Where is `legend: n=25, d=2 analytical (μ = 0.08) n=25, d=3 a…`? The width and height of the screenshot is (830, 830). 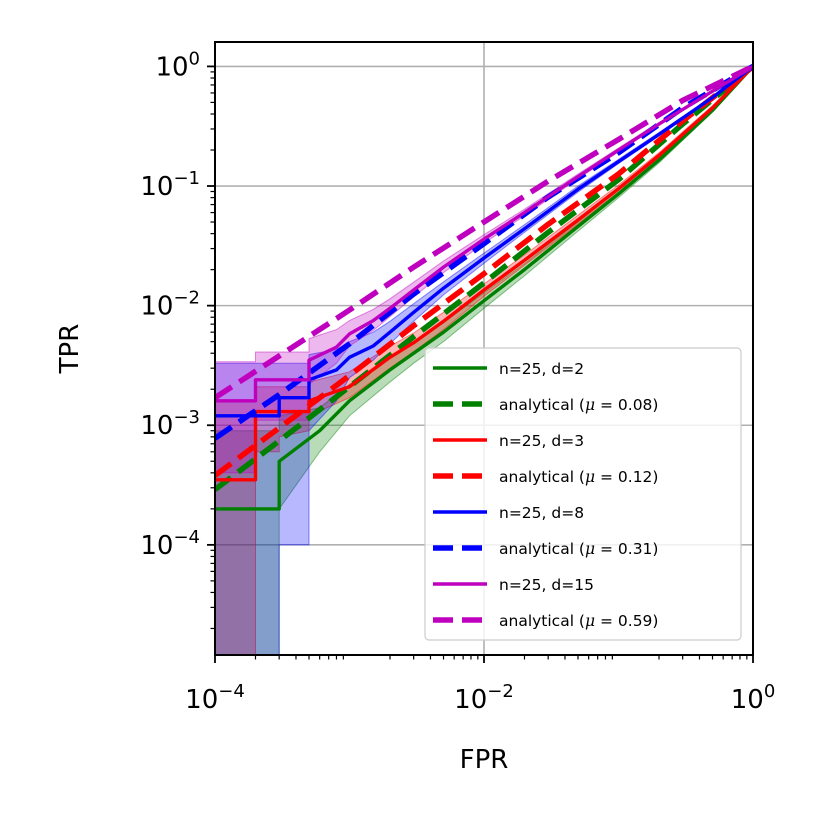
legend: n=25, d=2 analytical (μ = 0.08) n=25, d=3 a… is located at coordinates (583, 494).